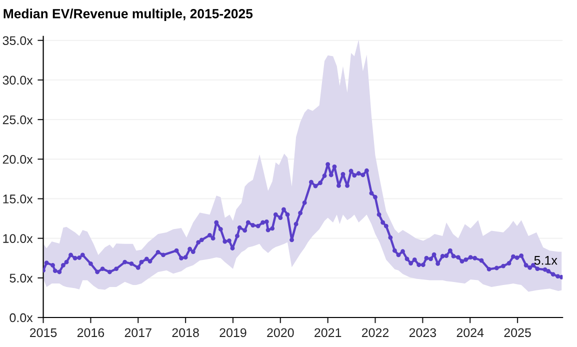 This screenshot has height=347, width=577. I want to click on x-tick-label: 2022, so click(375, 333).